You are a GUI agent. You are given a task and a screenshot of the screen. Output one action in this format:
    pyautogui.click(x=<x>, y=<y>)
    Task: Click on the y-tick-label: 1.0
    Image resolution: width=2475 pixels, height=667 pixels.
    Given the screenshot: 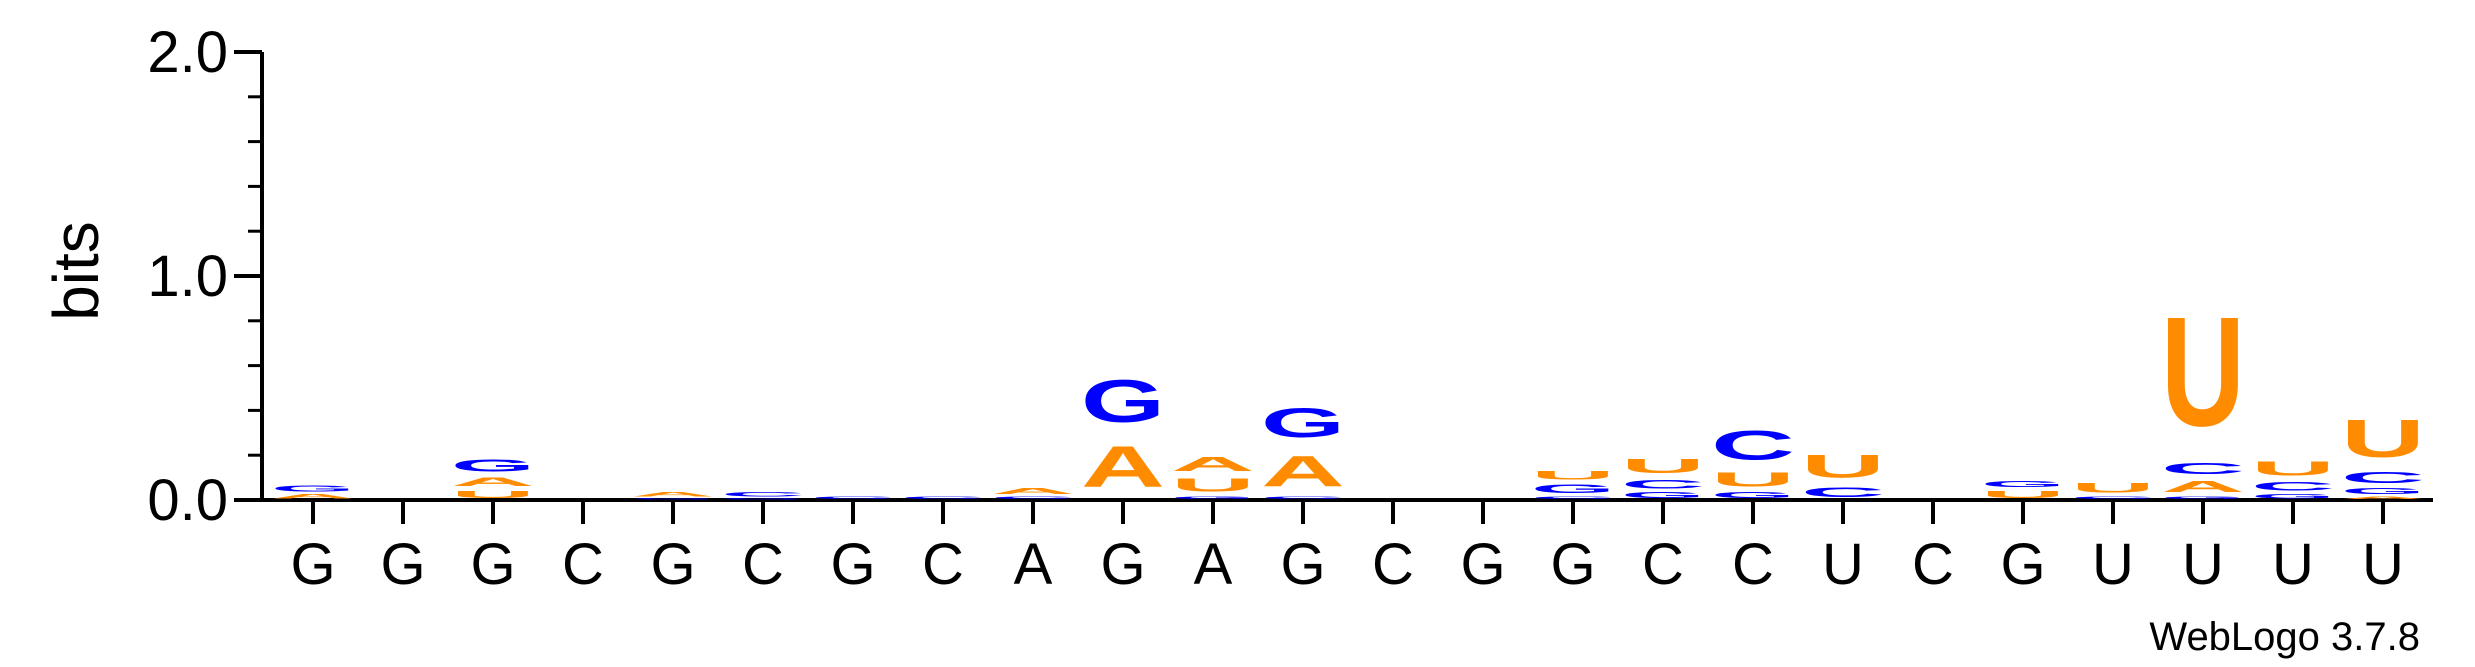 What is the action you would take?
    pyautogui.click(x=187, y=276)
    